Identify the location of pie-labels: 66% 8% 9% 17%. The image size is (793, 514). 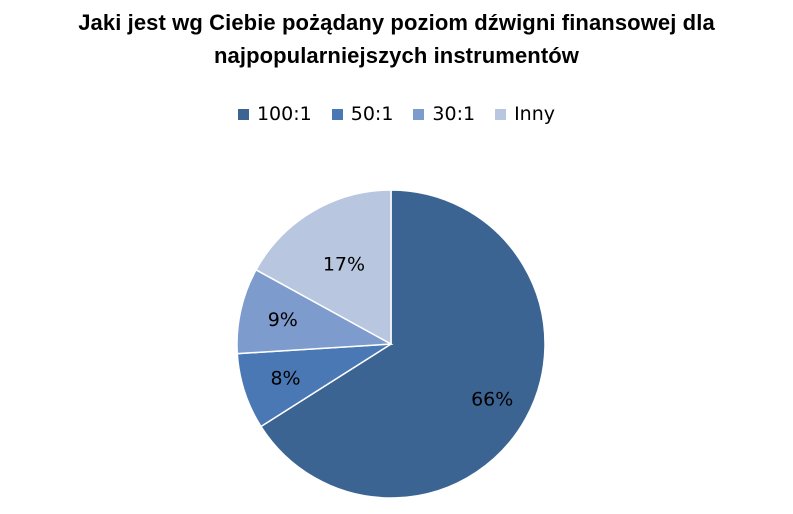
(391, 331).